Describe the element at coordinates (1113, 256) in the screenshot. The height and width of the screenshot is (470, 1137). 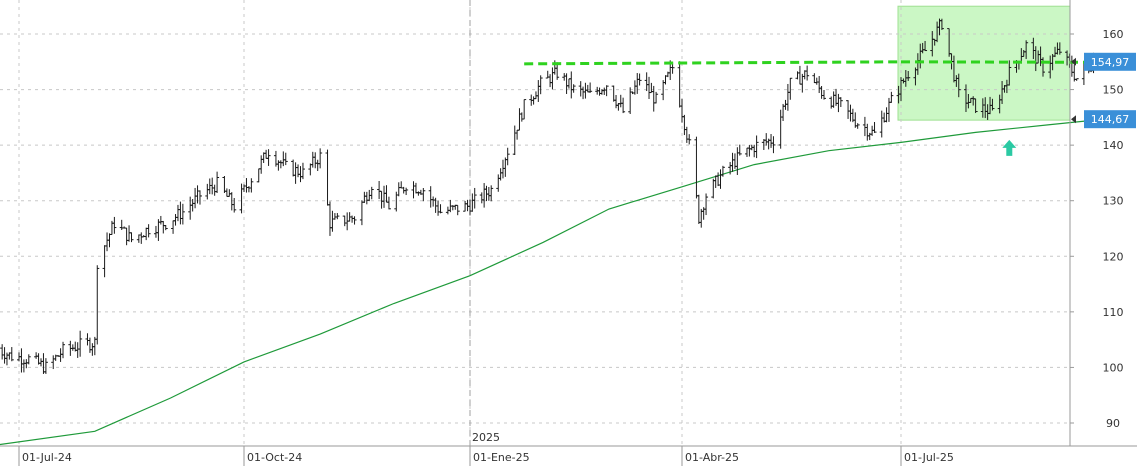
I see `y-tick-label: 120` at that location.